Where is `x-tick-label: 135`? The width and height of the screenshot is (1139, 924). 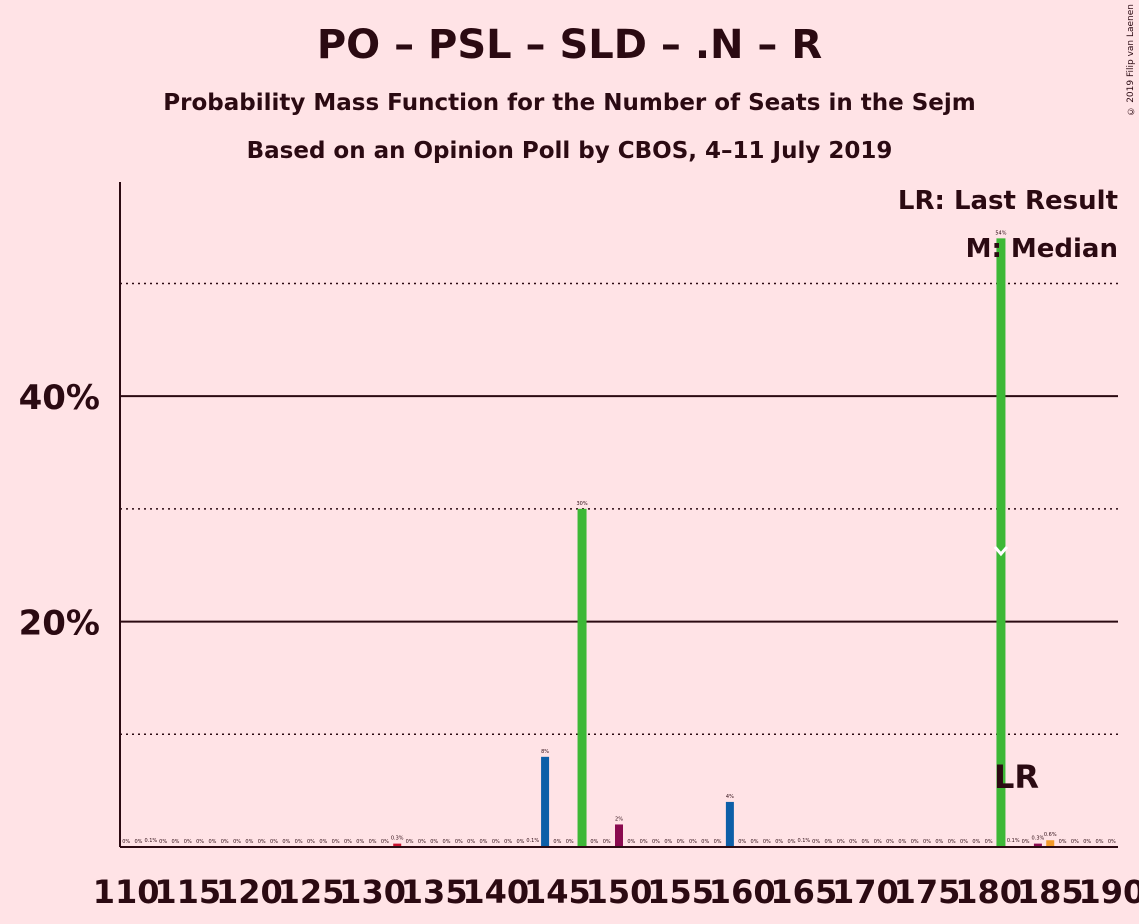
x-tick-label: 135 is located at coordinates (434, 892).